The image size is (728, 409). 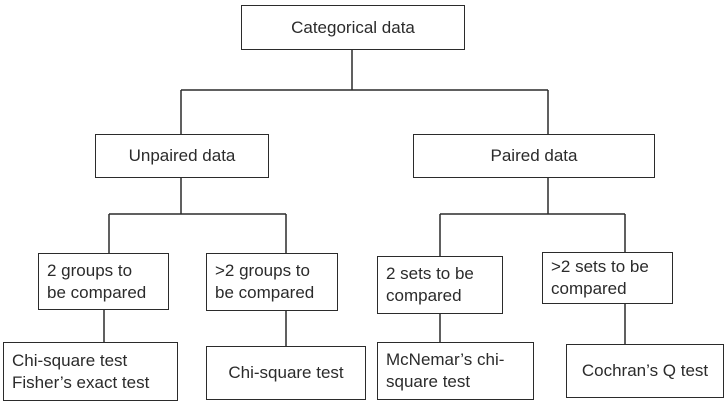 What do you see at coordinates (262, 270) in the screenshot?
I see `unpaired-more-line-1: >2 groups to` at bounding box center [262, 270].